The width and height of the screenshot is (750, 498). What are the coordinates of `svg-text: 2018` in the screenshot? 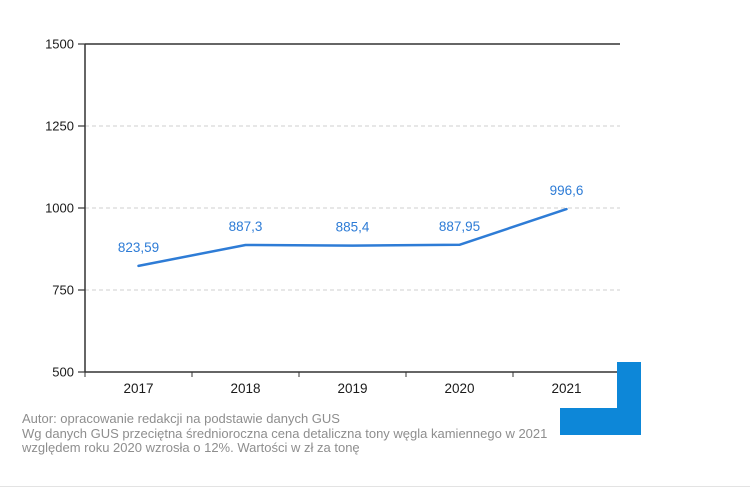 It's located at (245, 388).